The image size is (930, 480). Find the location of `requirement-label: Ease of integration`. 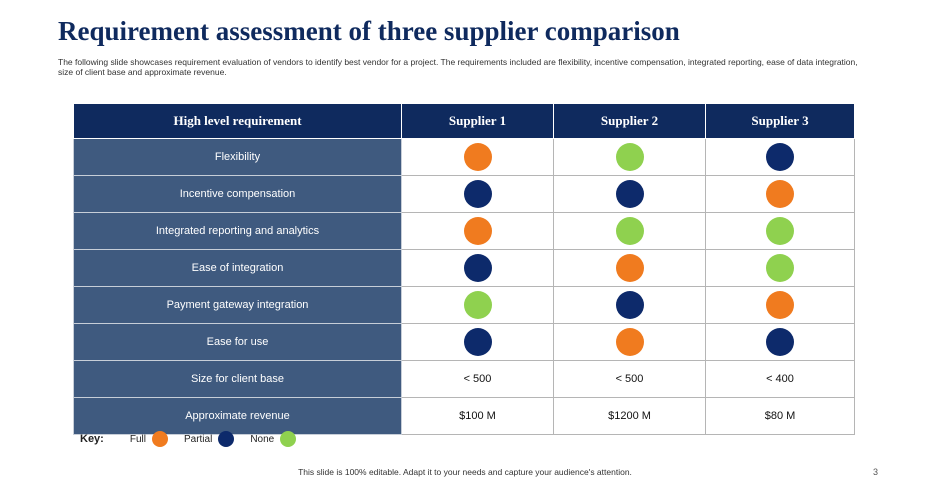

requirement-label: Ease of integration is located at coordinates (237, 268).